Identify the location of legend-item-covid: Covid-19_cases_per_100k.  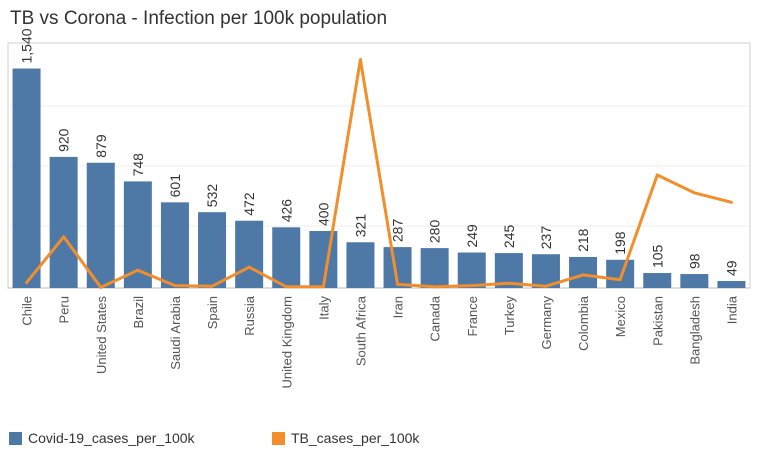
(102, 438).